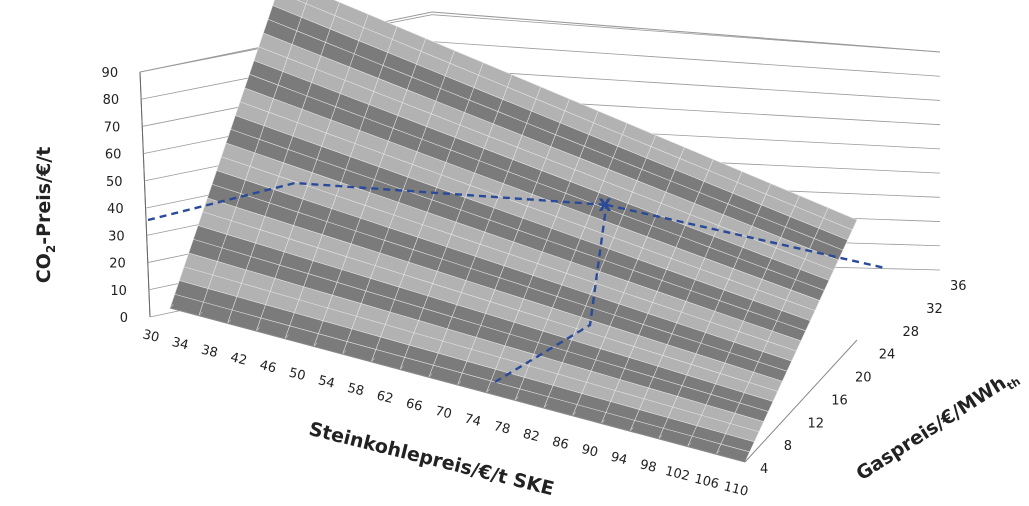  I want to click on x-tick-label: 34, so click(180, 344).